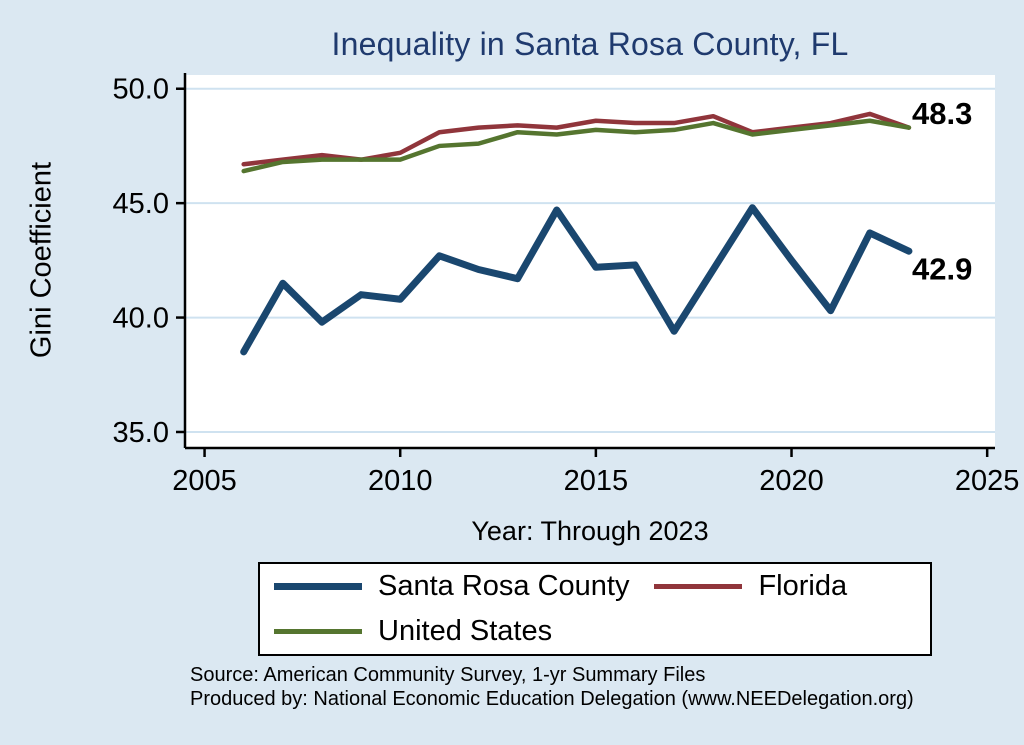 Image resolution: width=1024 pixels, height=745 pixels. I want to click on series-line-santa-rosa-county, so click(576, 280).